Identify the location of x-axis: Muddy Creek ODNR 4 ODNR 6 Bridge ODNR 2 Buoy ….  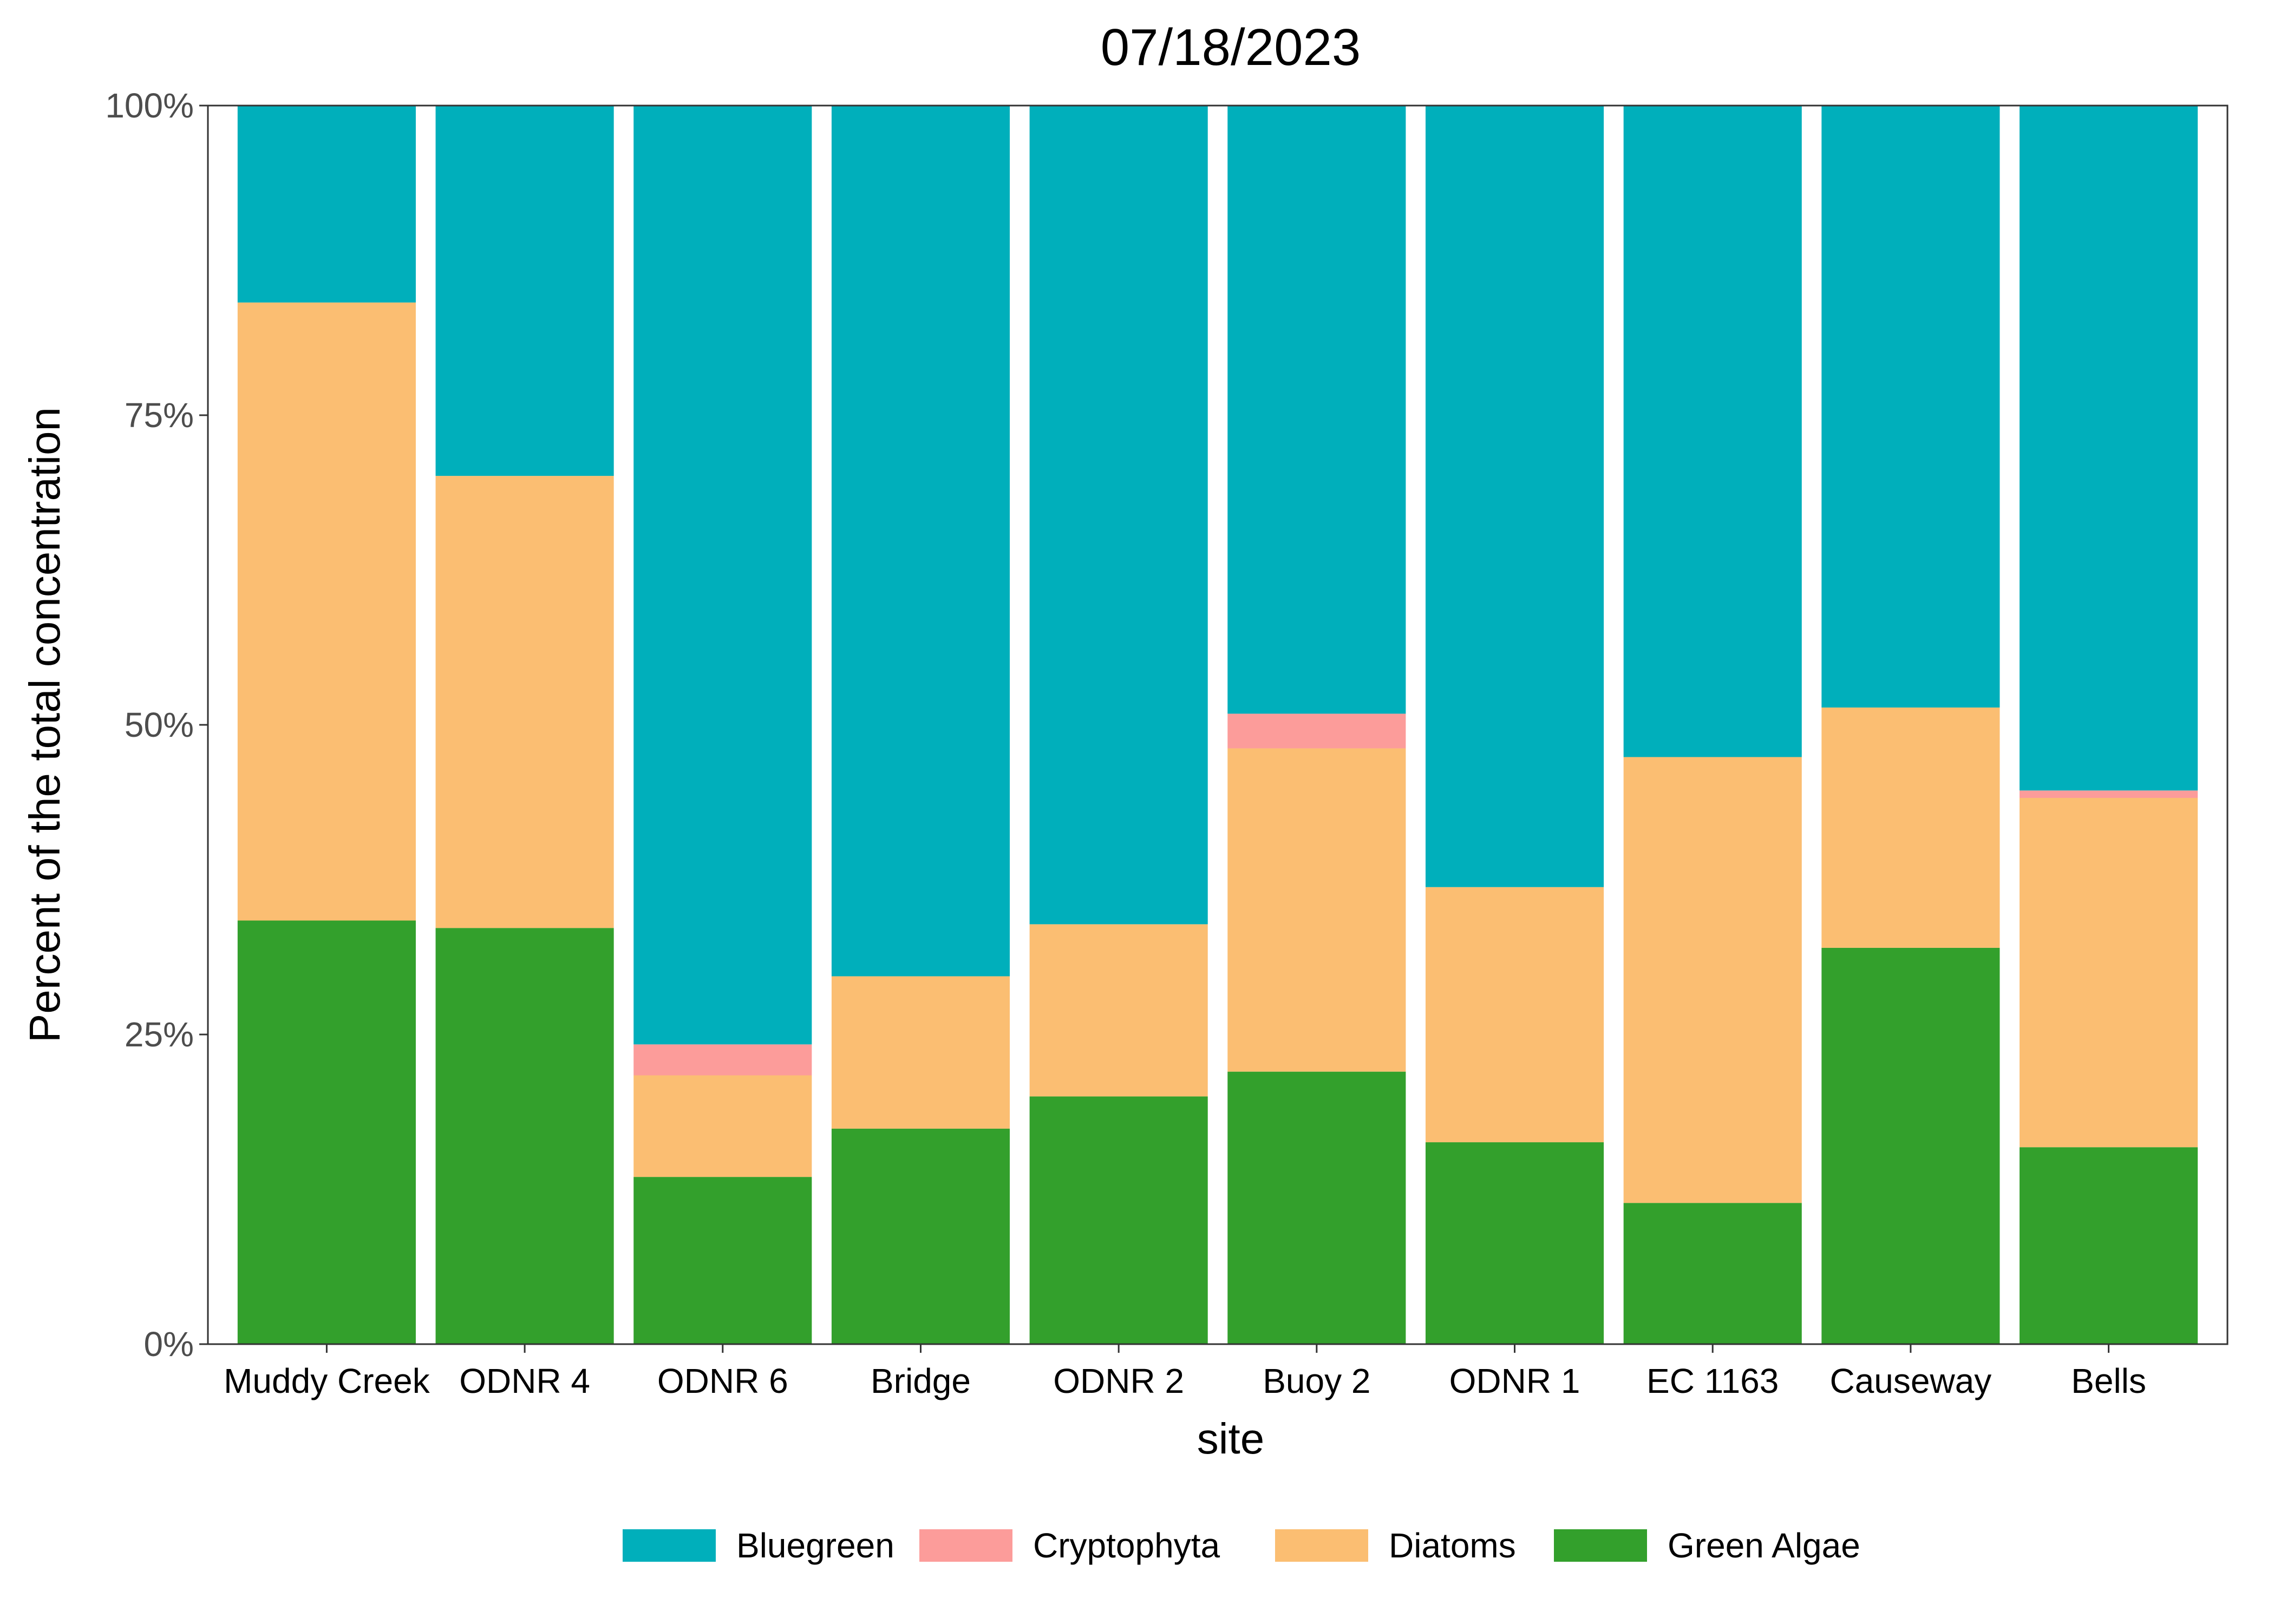
(1185, 1372).